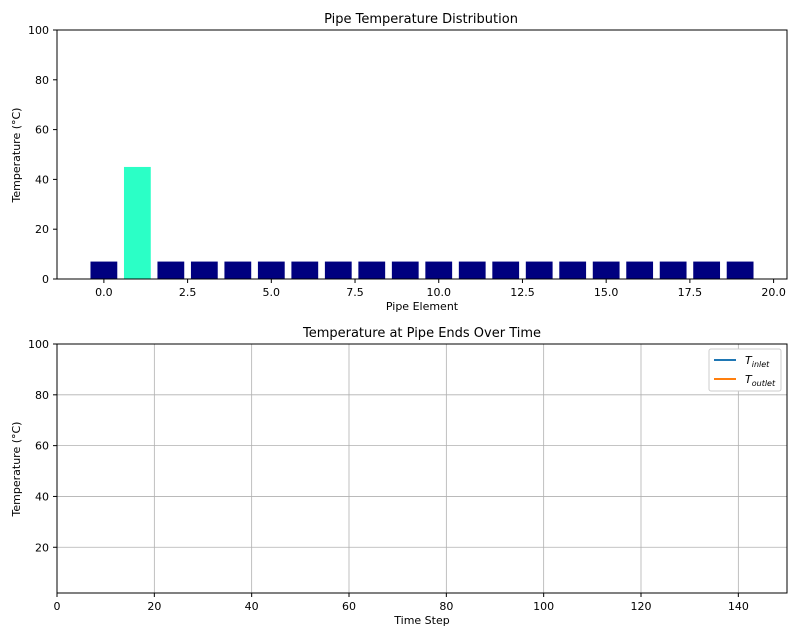 This screenshot has height=640, width=800. Describe the element at coordinates (757, 361) in the screenshot. I see `legend-label-inlet: Tinlet` at that location.